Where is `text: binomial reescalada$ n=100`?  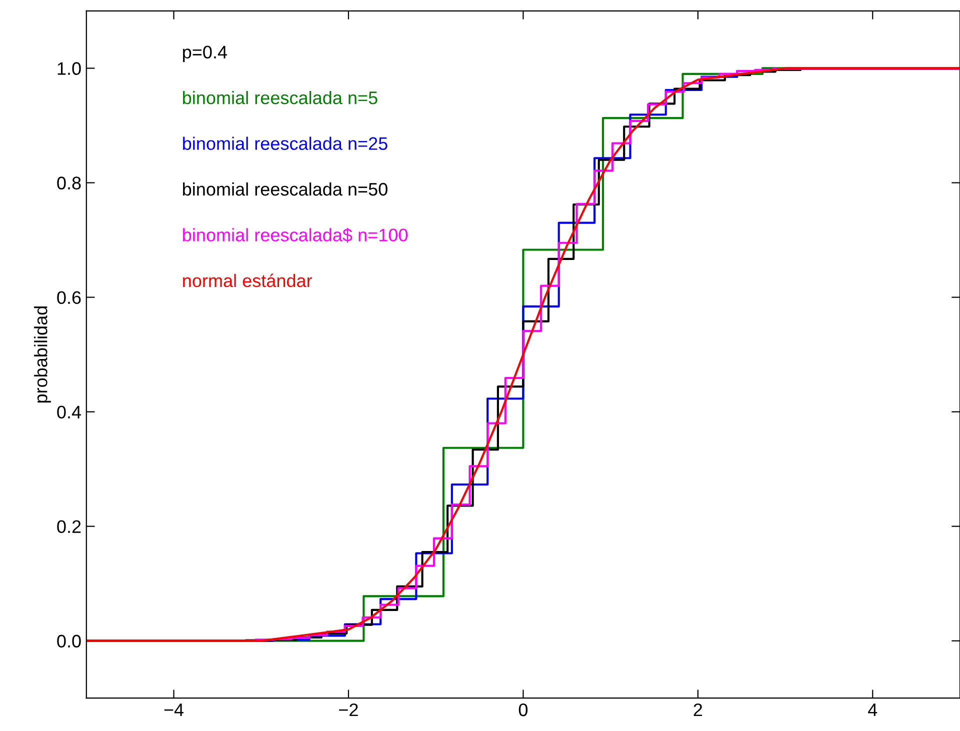
text: binomial reescalada$ n=100 is located at coordinates (295, 235).